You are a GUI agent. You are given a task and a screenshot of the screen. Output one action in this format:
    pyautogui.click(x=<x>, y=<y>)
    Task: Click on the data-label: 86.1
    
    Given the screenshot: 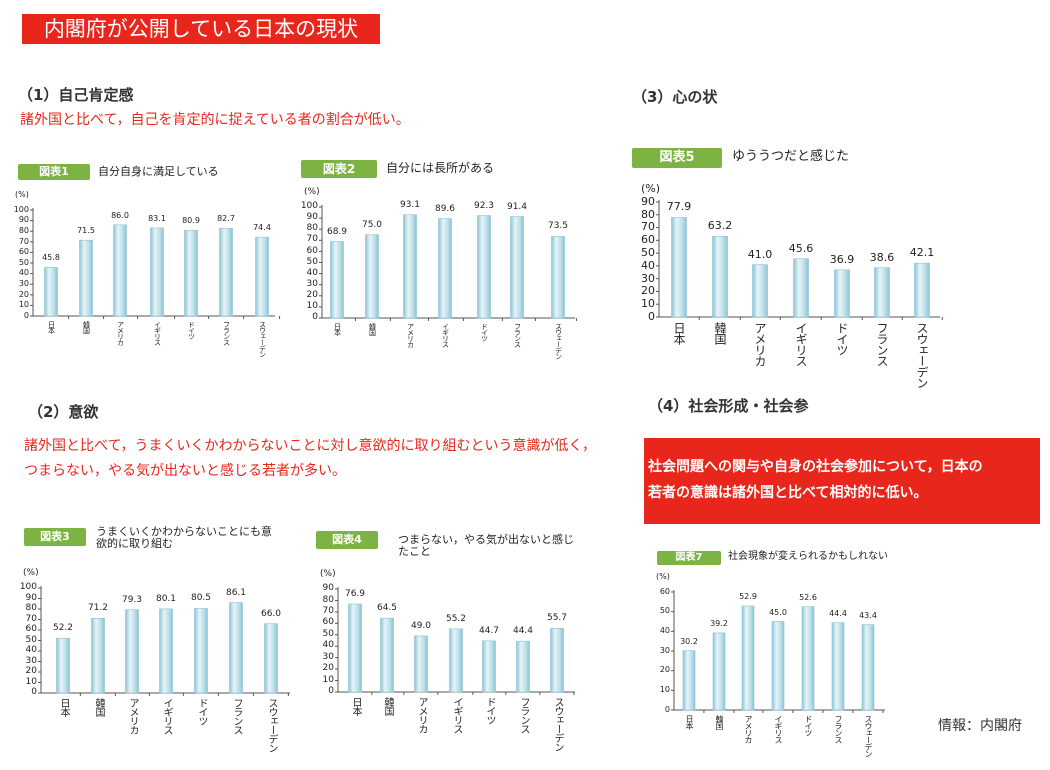 What is the action you would take?
    pyautogui.click(x=236, y=592)
    